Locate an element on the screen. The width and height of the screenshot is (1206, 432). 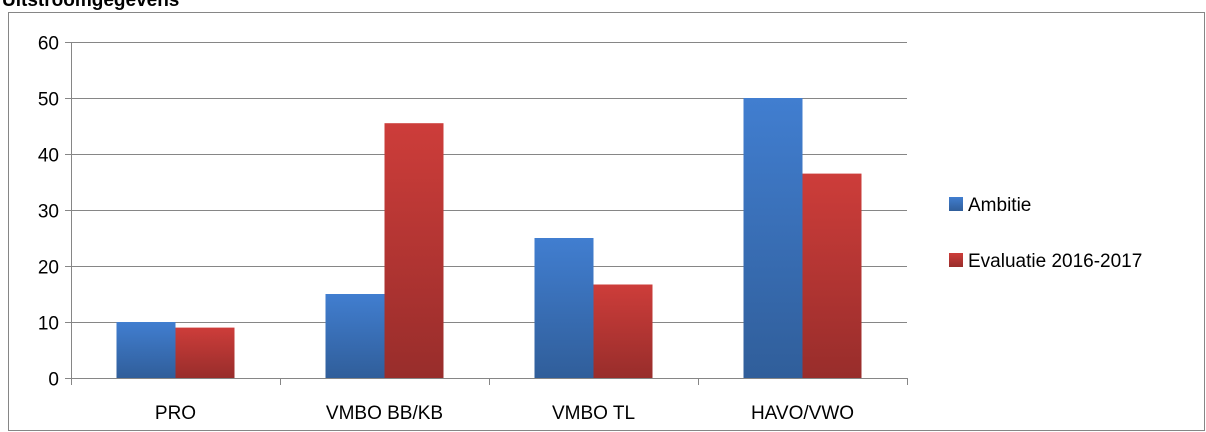
page-title: Uitstroomgegevens is located at coordinates (91, 5).